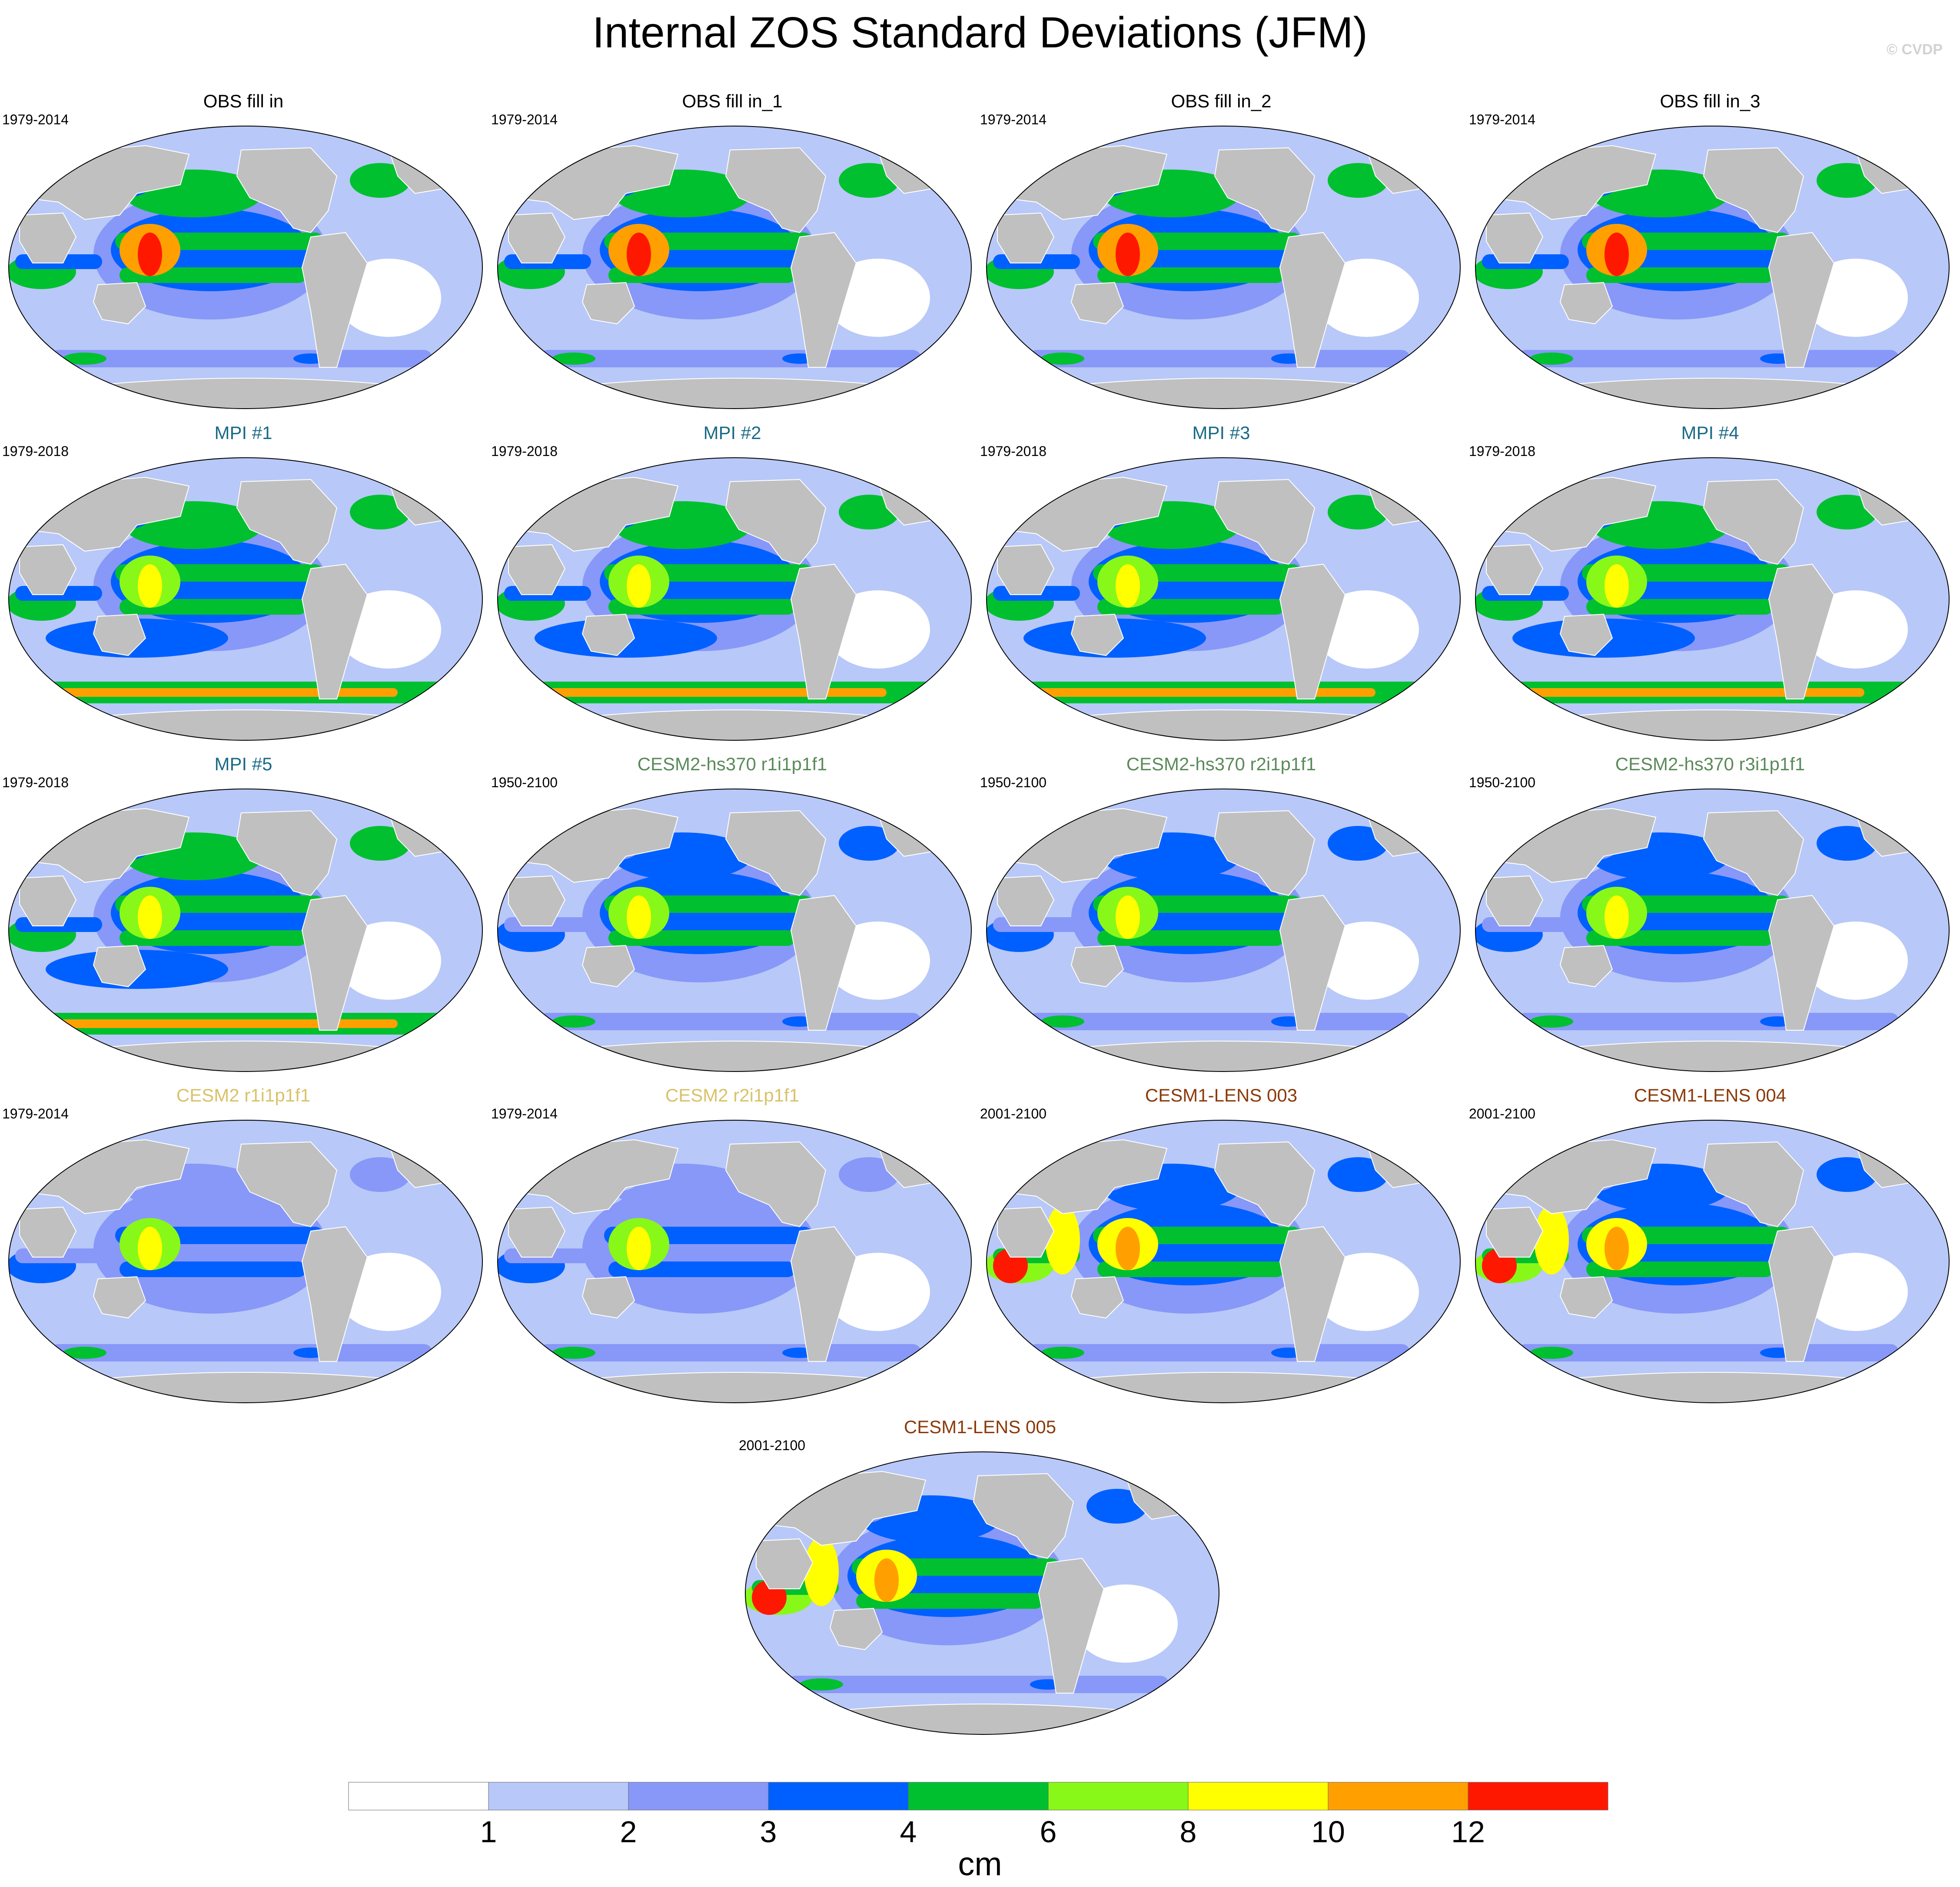 The width and height of the screenshot is (1960, 1887). I want to click on map-panel: MPI #4 1979-2018, so click(1710, 581).